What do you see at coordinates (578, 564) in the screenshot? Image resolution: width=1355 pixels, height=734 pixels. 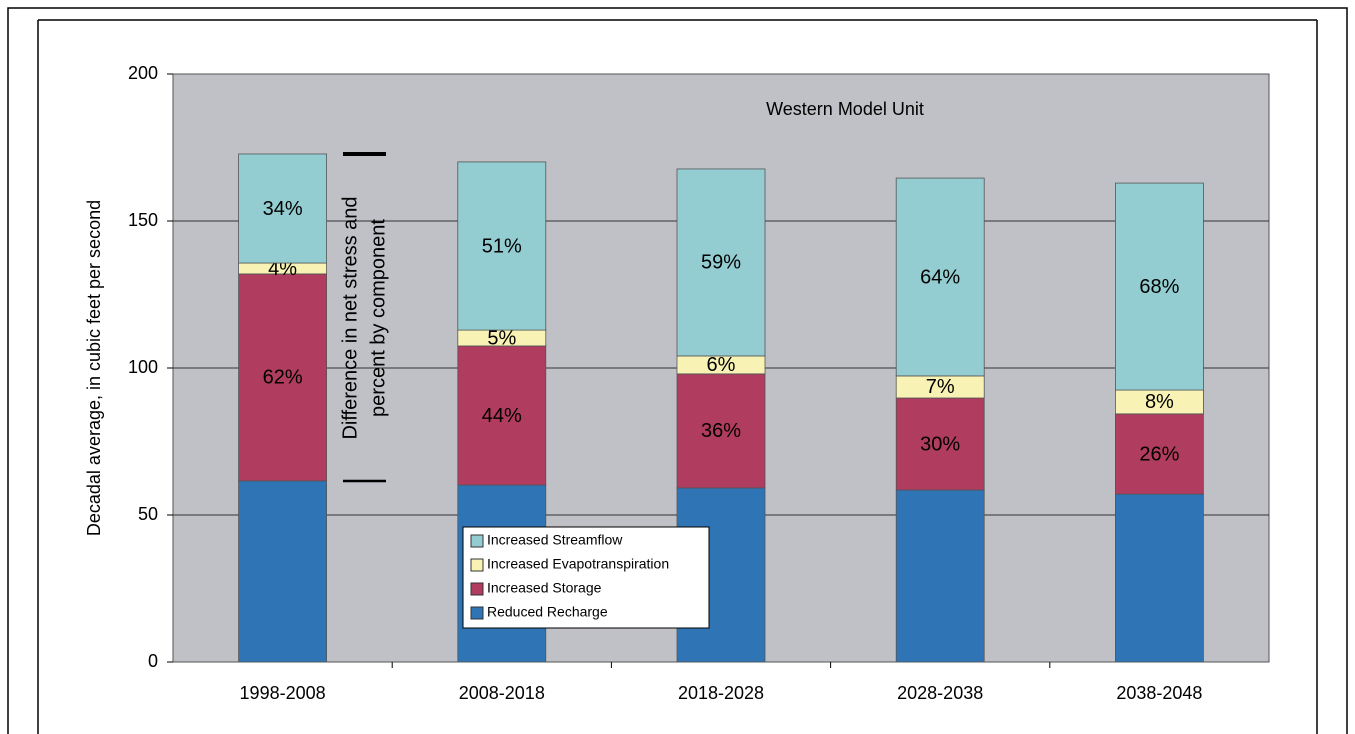 I see `legend-label: Increased Evapotranspiration` at bounding box center [578, 564].